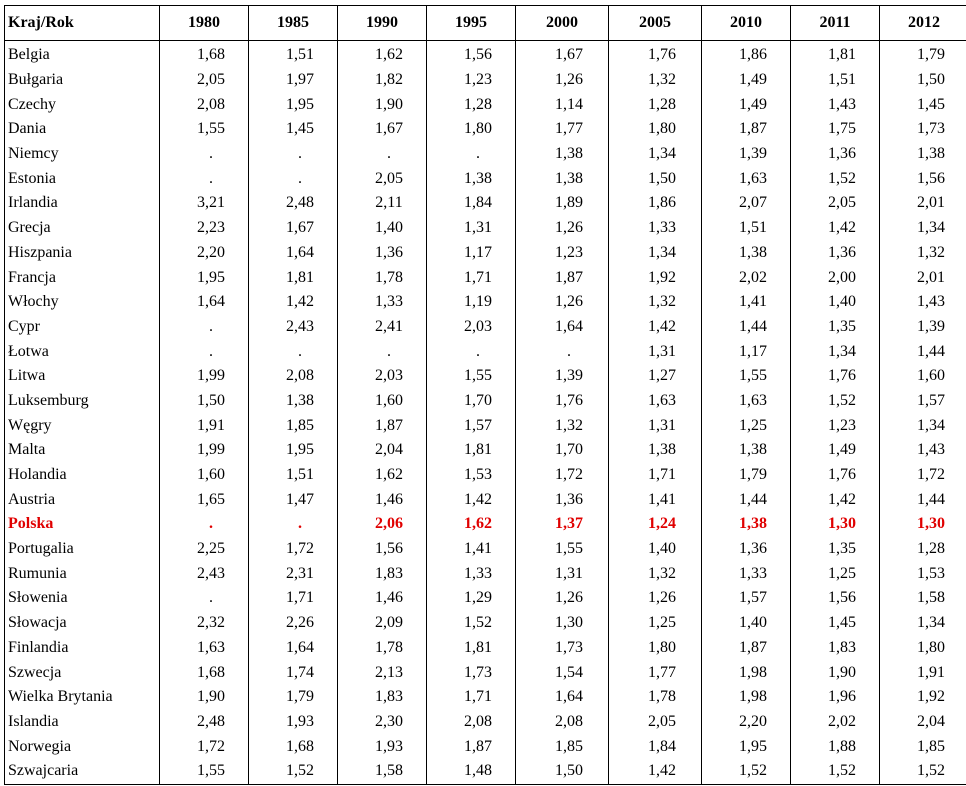 This screenshot has width=966, height=786. Describe the element at coordinates (382, 648) in the screenshot. I see `value-cell: 1,78` at that location.